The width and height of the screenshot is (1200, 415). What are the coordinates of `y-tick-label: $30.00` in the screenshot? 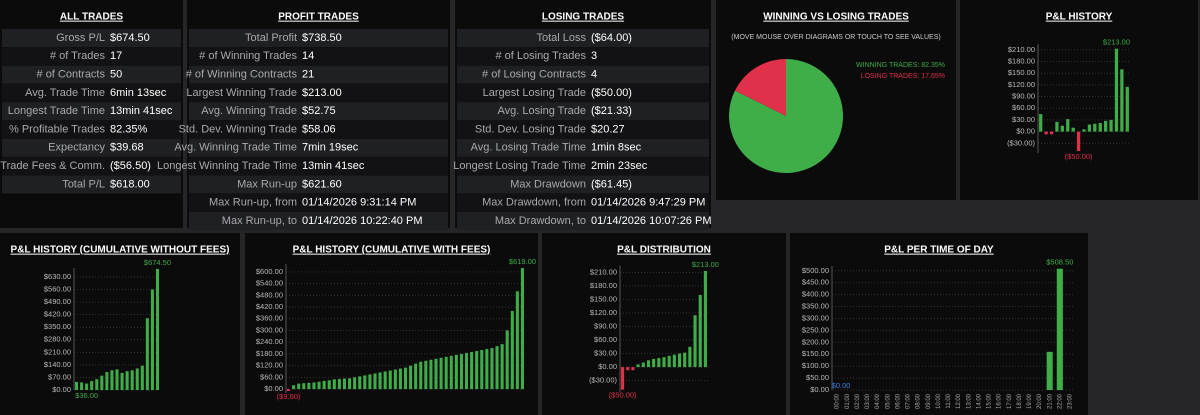 It's located at (1023, 119).